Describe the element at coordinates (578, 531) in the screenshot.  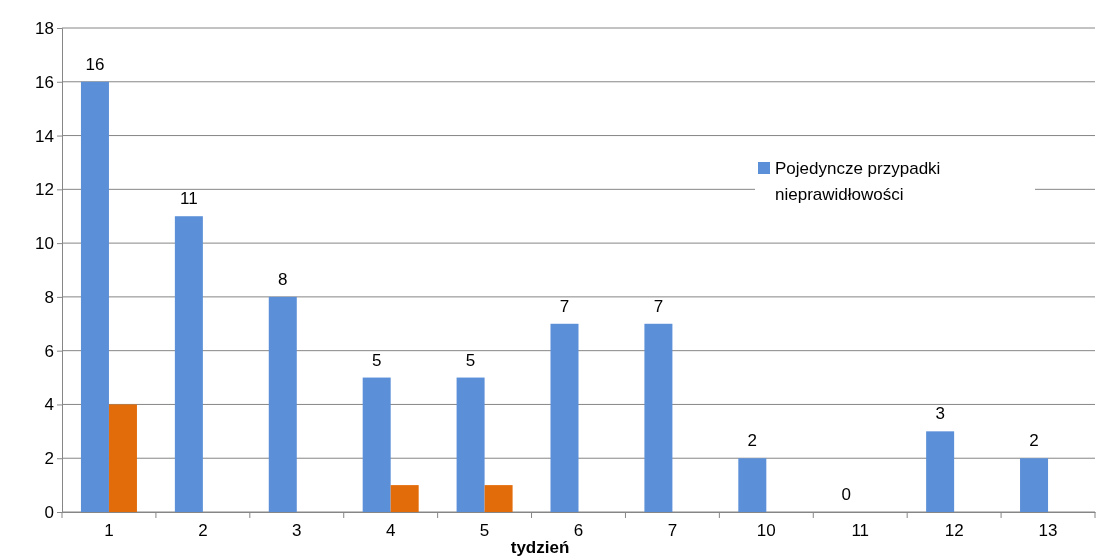
I see `x-tick-label: 6` at that location.